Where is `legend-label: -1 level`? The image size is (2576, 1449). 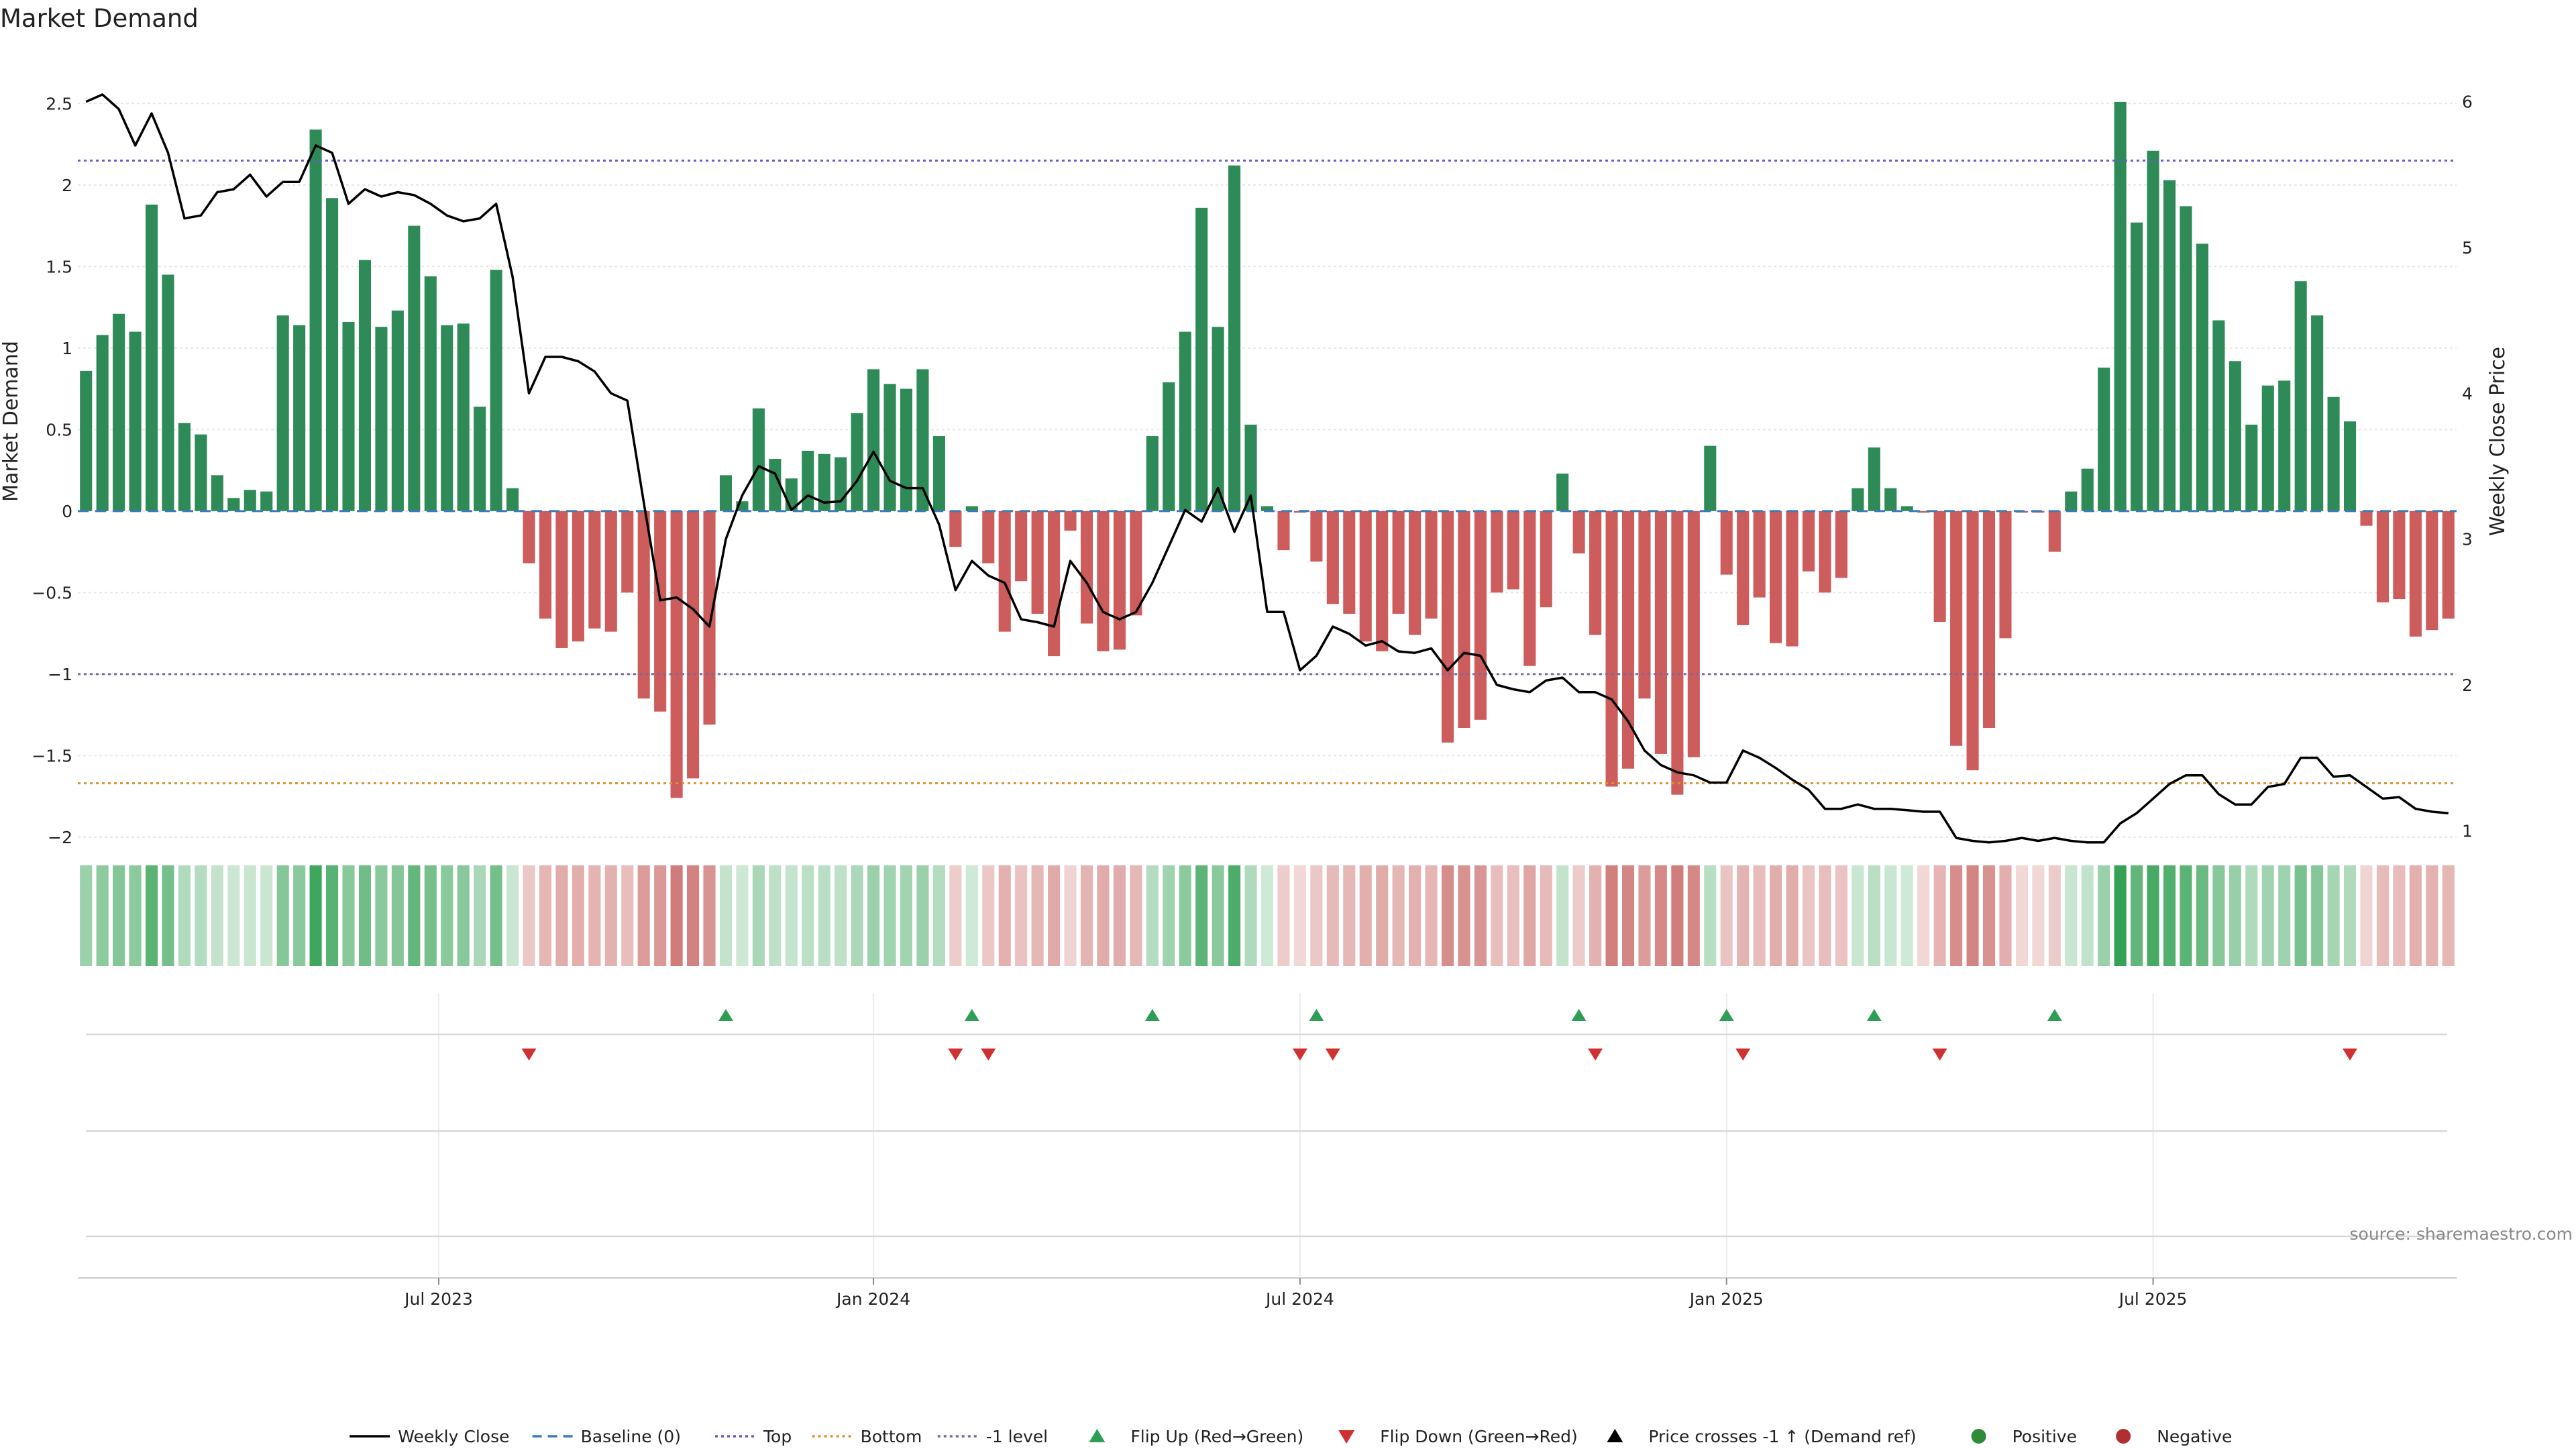 legend-label: -1 level is located at coordinates (1017, 1436).